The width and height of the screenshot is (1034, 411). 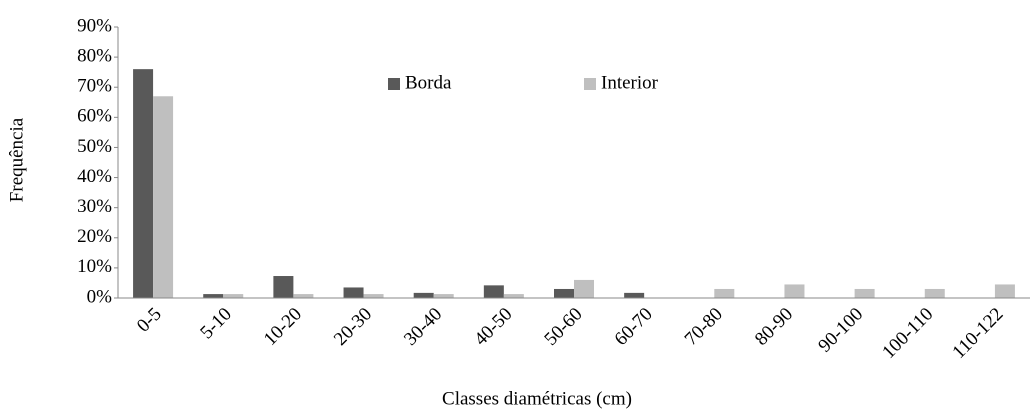 What do you see at coordinates (94, 146) in the screenshot?
I see `y-tick-label: 50%` at bounding box center [94, 146].